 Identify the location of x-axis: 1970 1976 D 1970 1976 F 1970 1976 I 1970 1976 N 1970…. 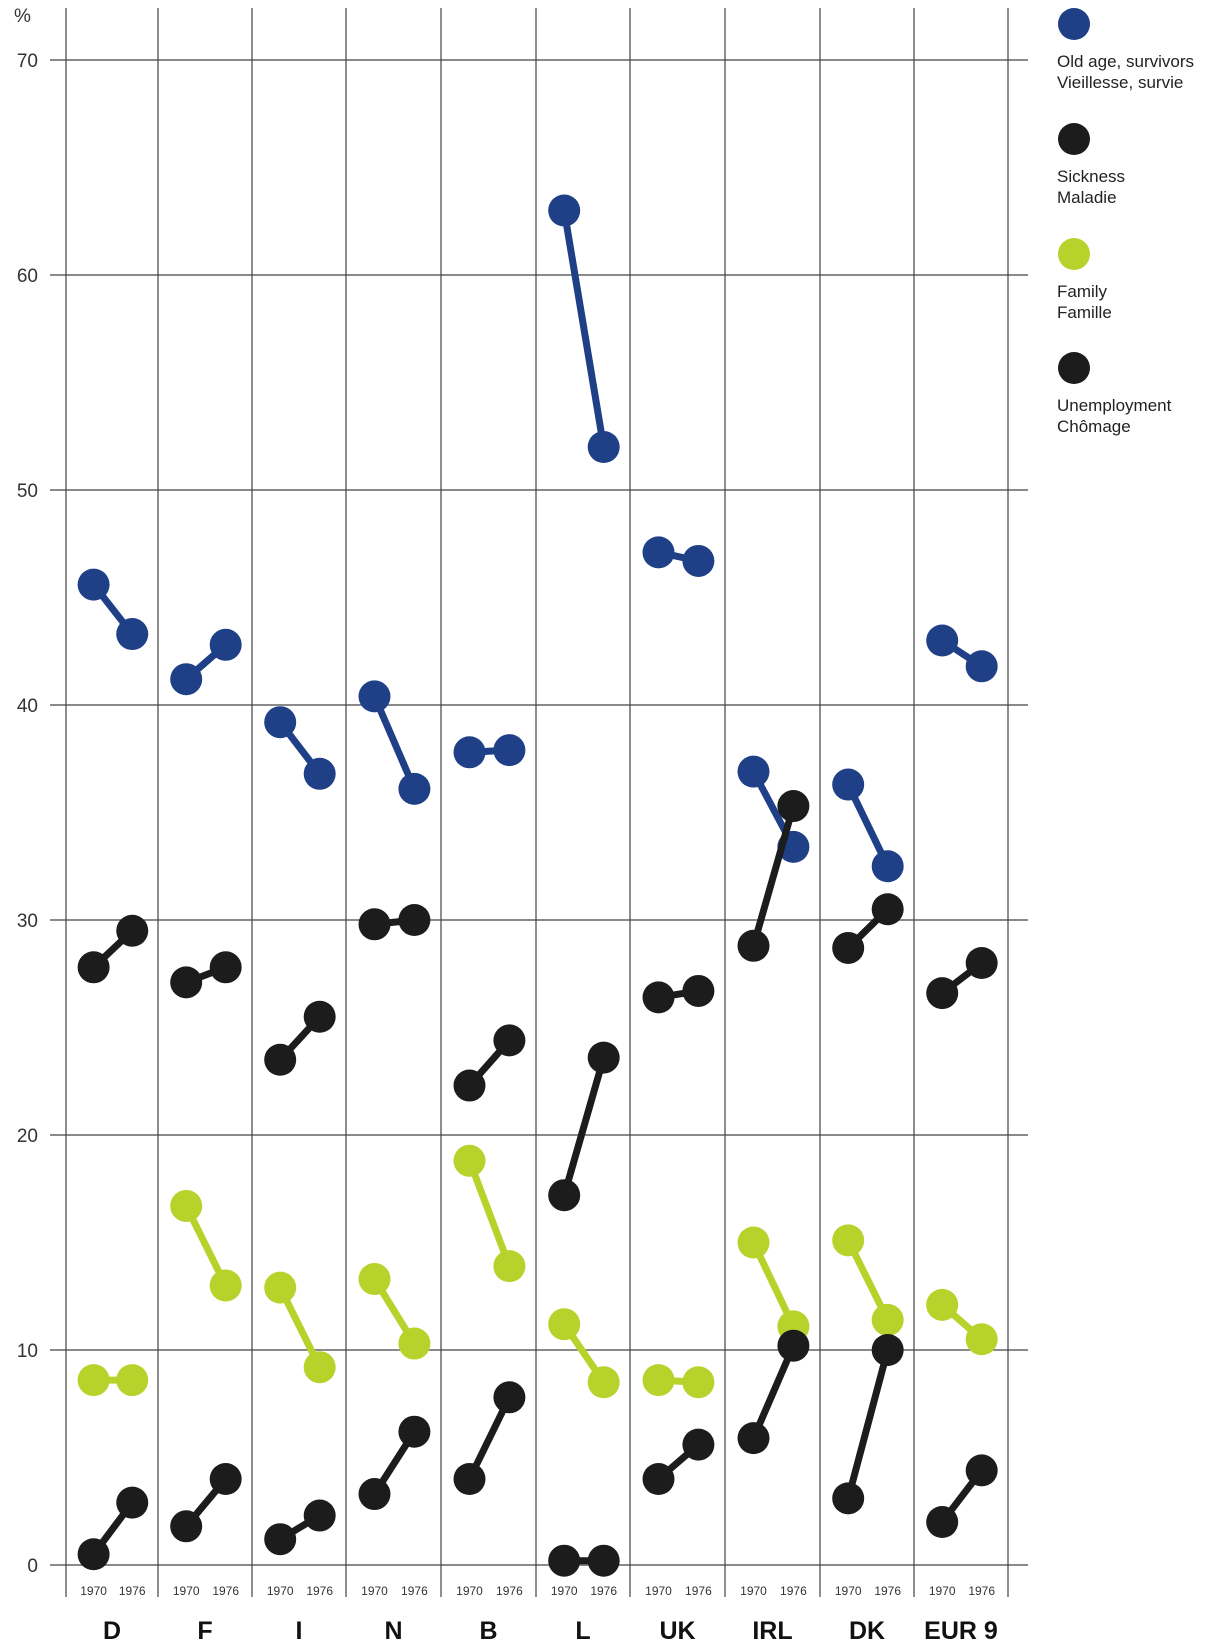
(539, 1614).